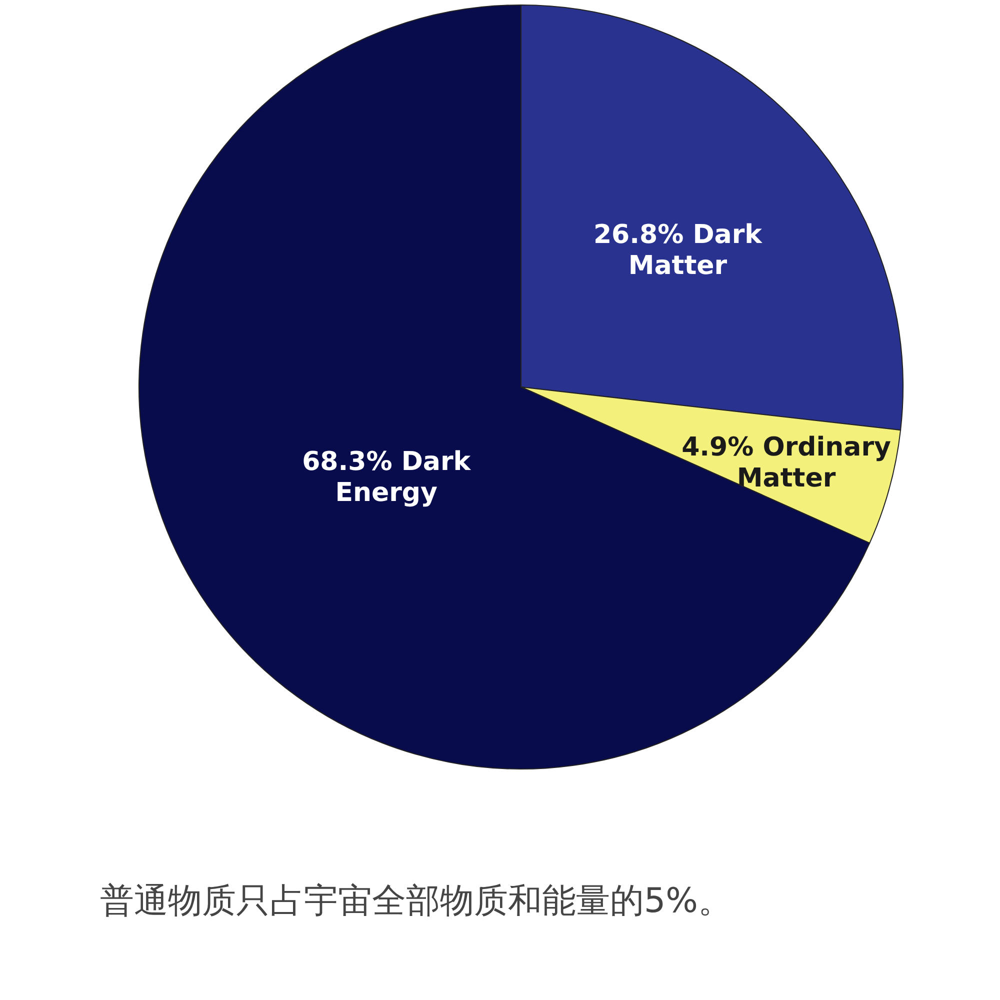  I want to click on text: 普通物质只占宇宙全部物质和能量的5%。, so click(416, 901).